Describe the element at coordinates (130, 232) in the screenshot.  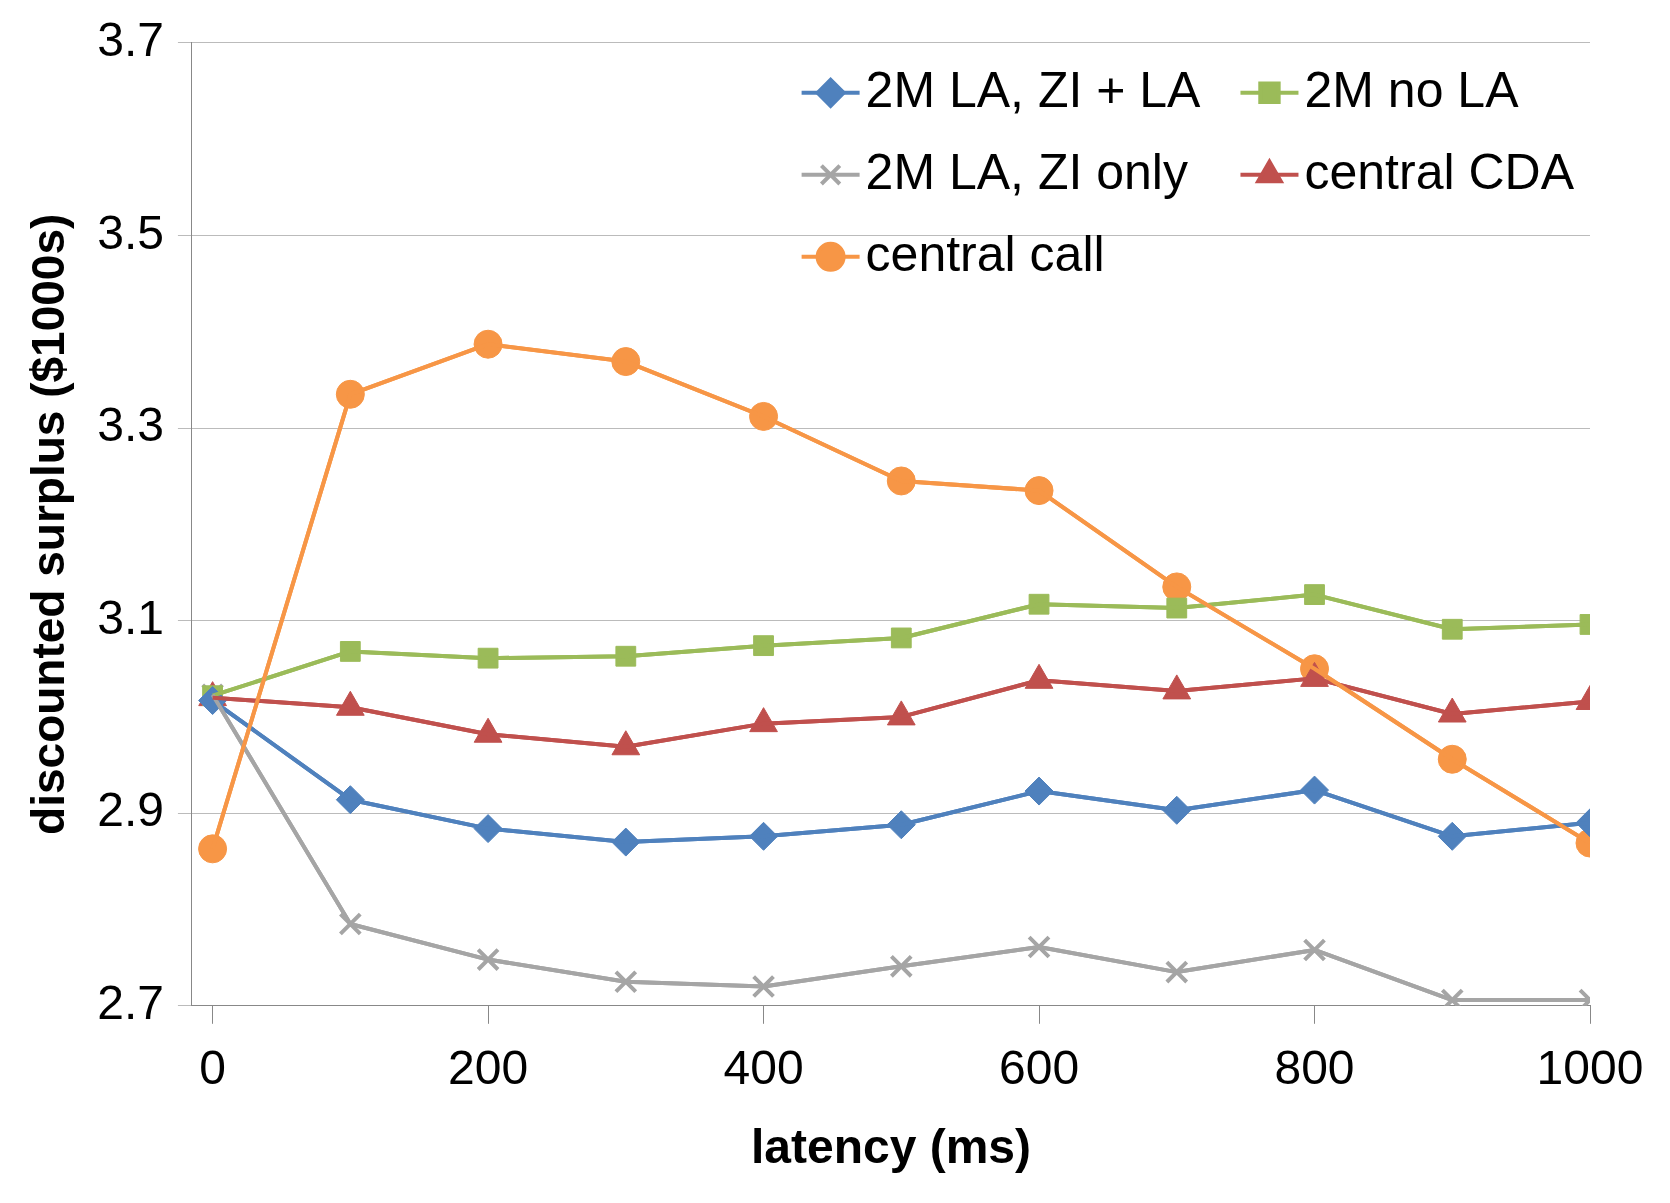
I see `y-tick-label: 3.5` at that location.